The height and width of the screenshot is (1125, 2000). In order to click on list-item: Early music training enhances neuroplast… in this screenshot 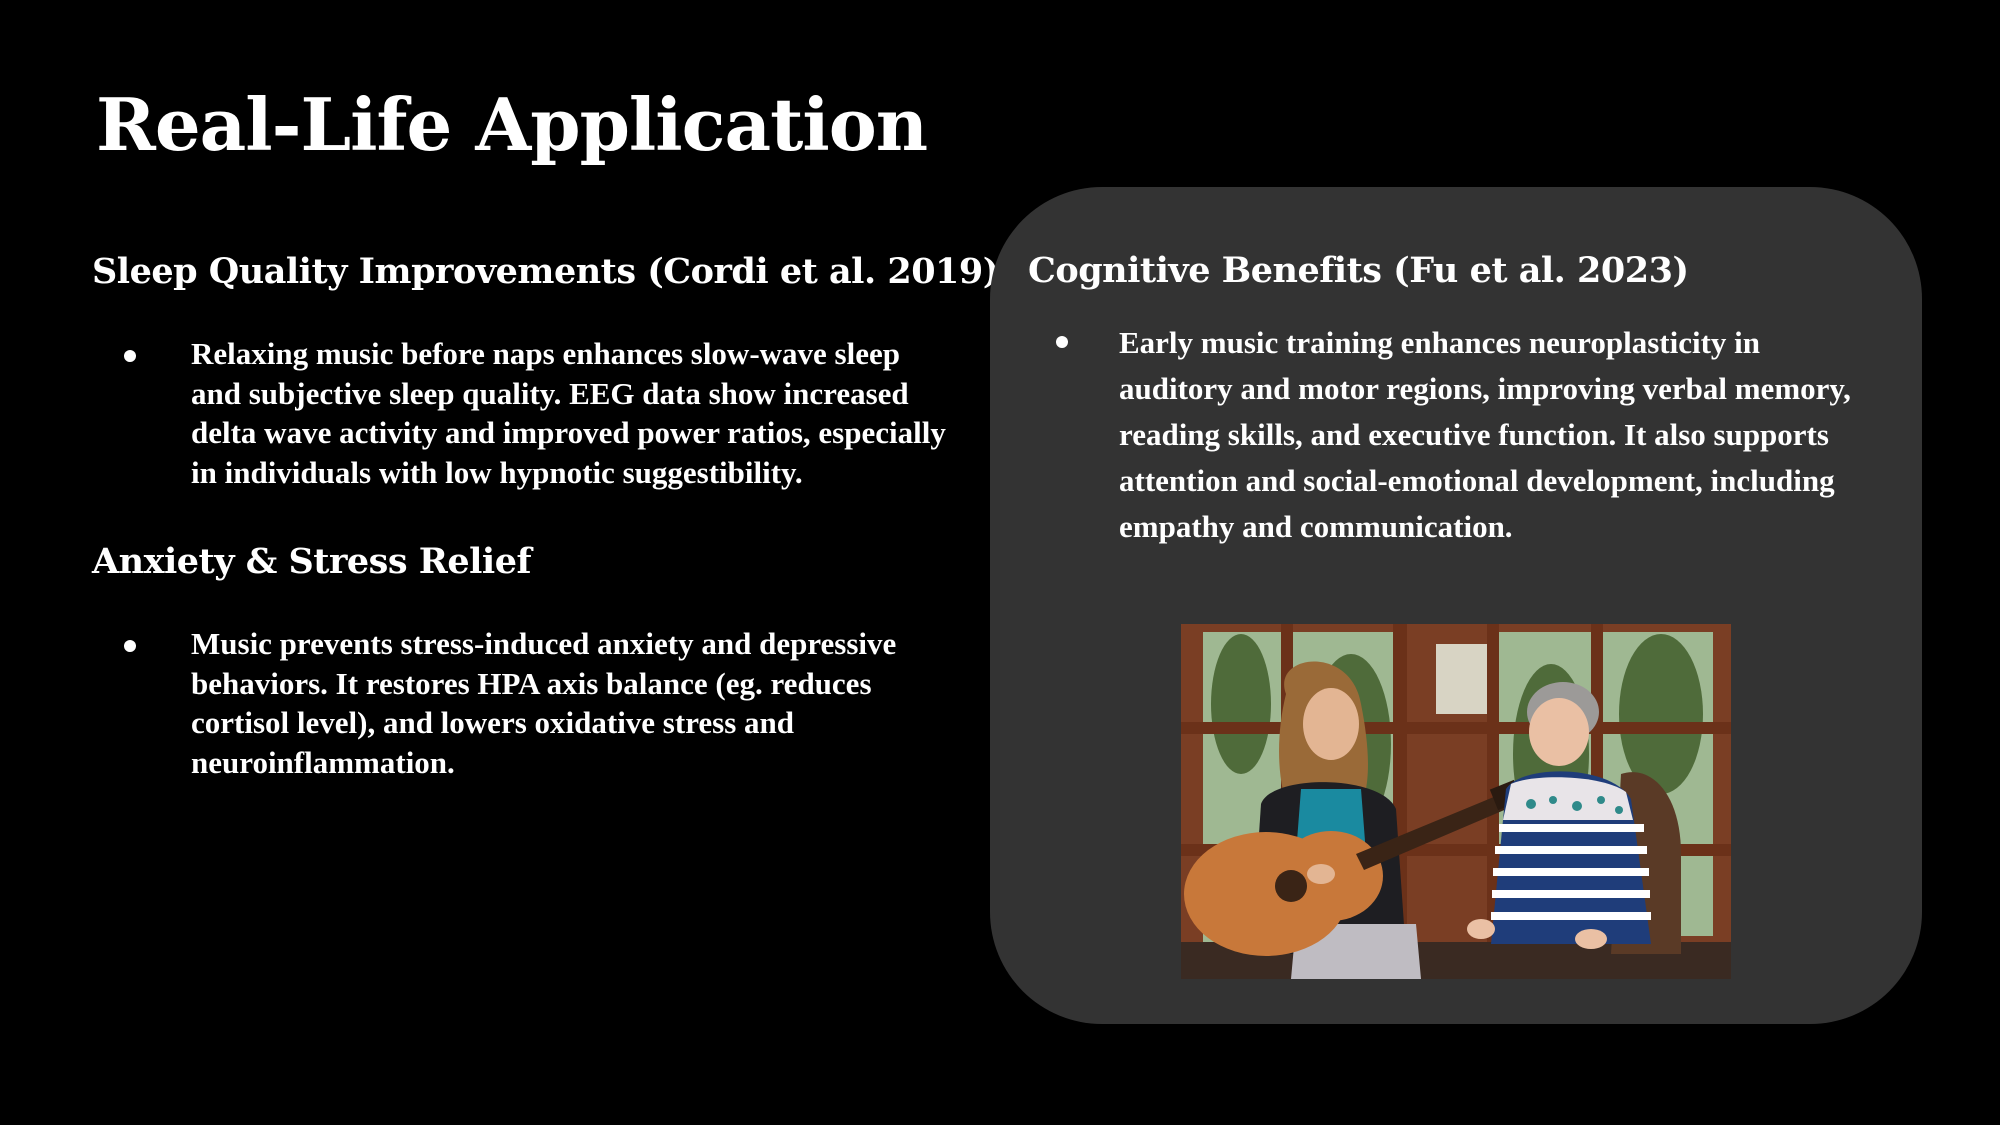, I will do `click(1453, 435)`.